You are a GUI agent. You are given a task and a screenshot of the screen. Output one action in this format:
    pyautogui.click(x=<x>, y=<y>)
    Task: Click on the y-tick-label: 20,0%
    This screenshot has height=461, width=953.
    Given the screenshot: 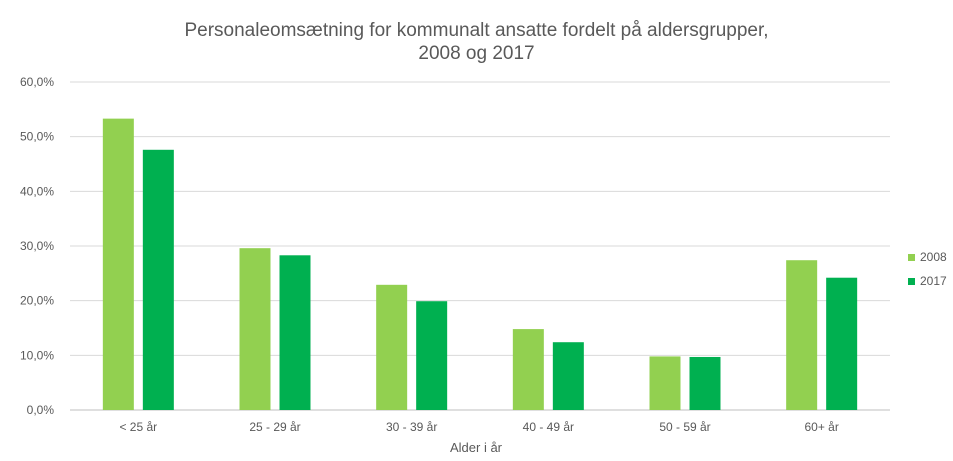 What is the action you would take?
    pyautogui.click(x=37, y=301)
    